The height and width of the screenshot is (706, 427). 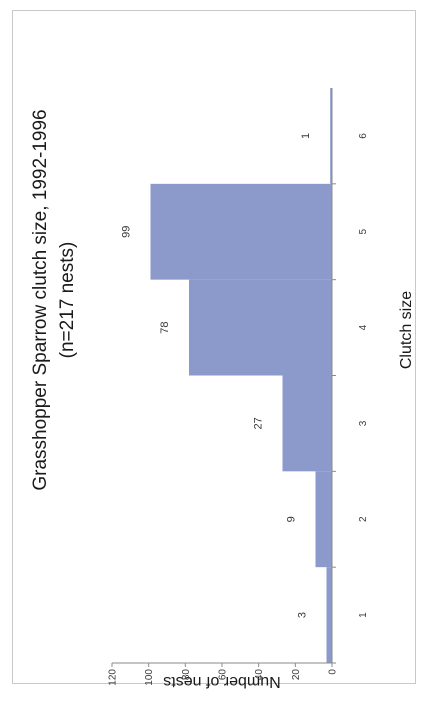 What do you see at coordinates (223, 675) in the screenshot?
I see `y-tick-label: 60` at bounding box center [223, 675].